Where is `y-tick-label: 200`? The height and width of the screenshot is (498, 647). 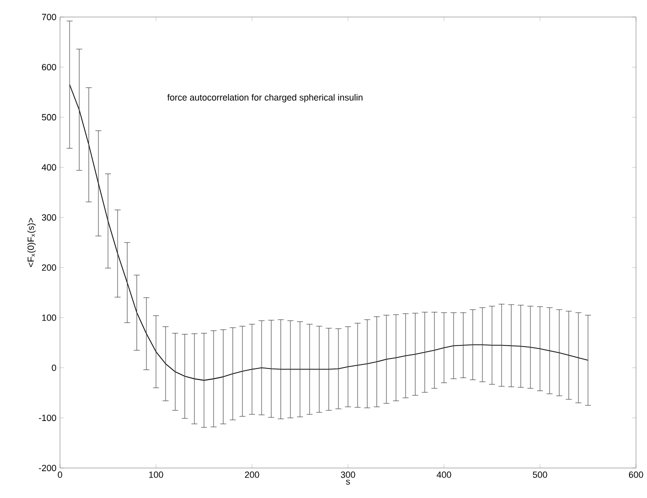
y-tick-label: 200 is located at coordinates (49, 267).